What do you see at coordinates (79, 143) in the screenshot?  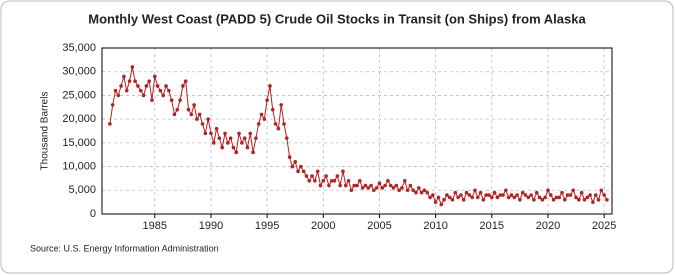 I see `y-tick-label: 15,000` at bounding box center [79, 143].